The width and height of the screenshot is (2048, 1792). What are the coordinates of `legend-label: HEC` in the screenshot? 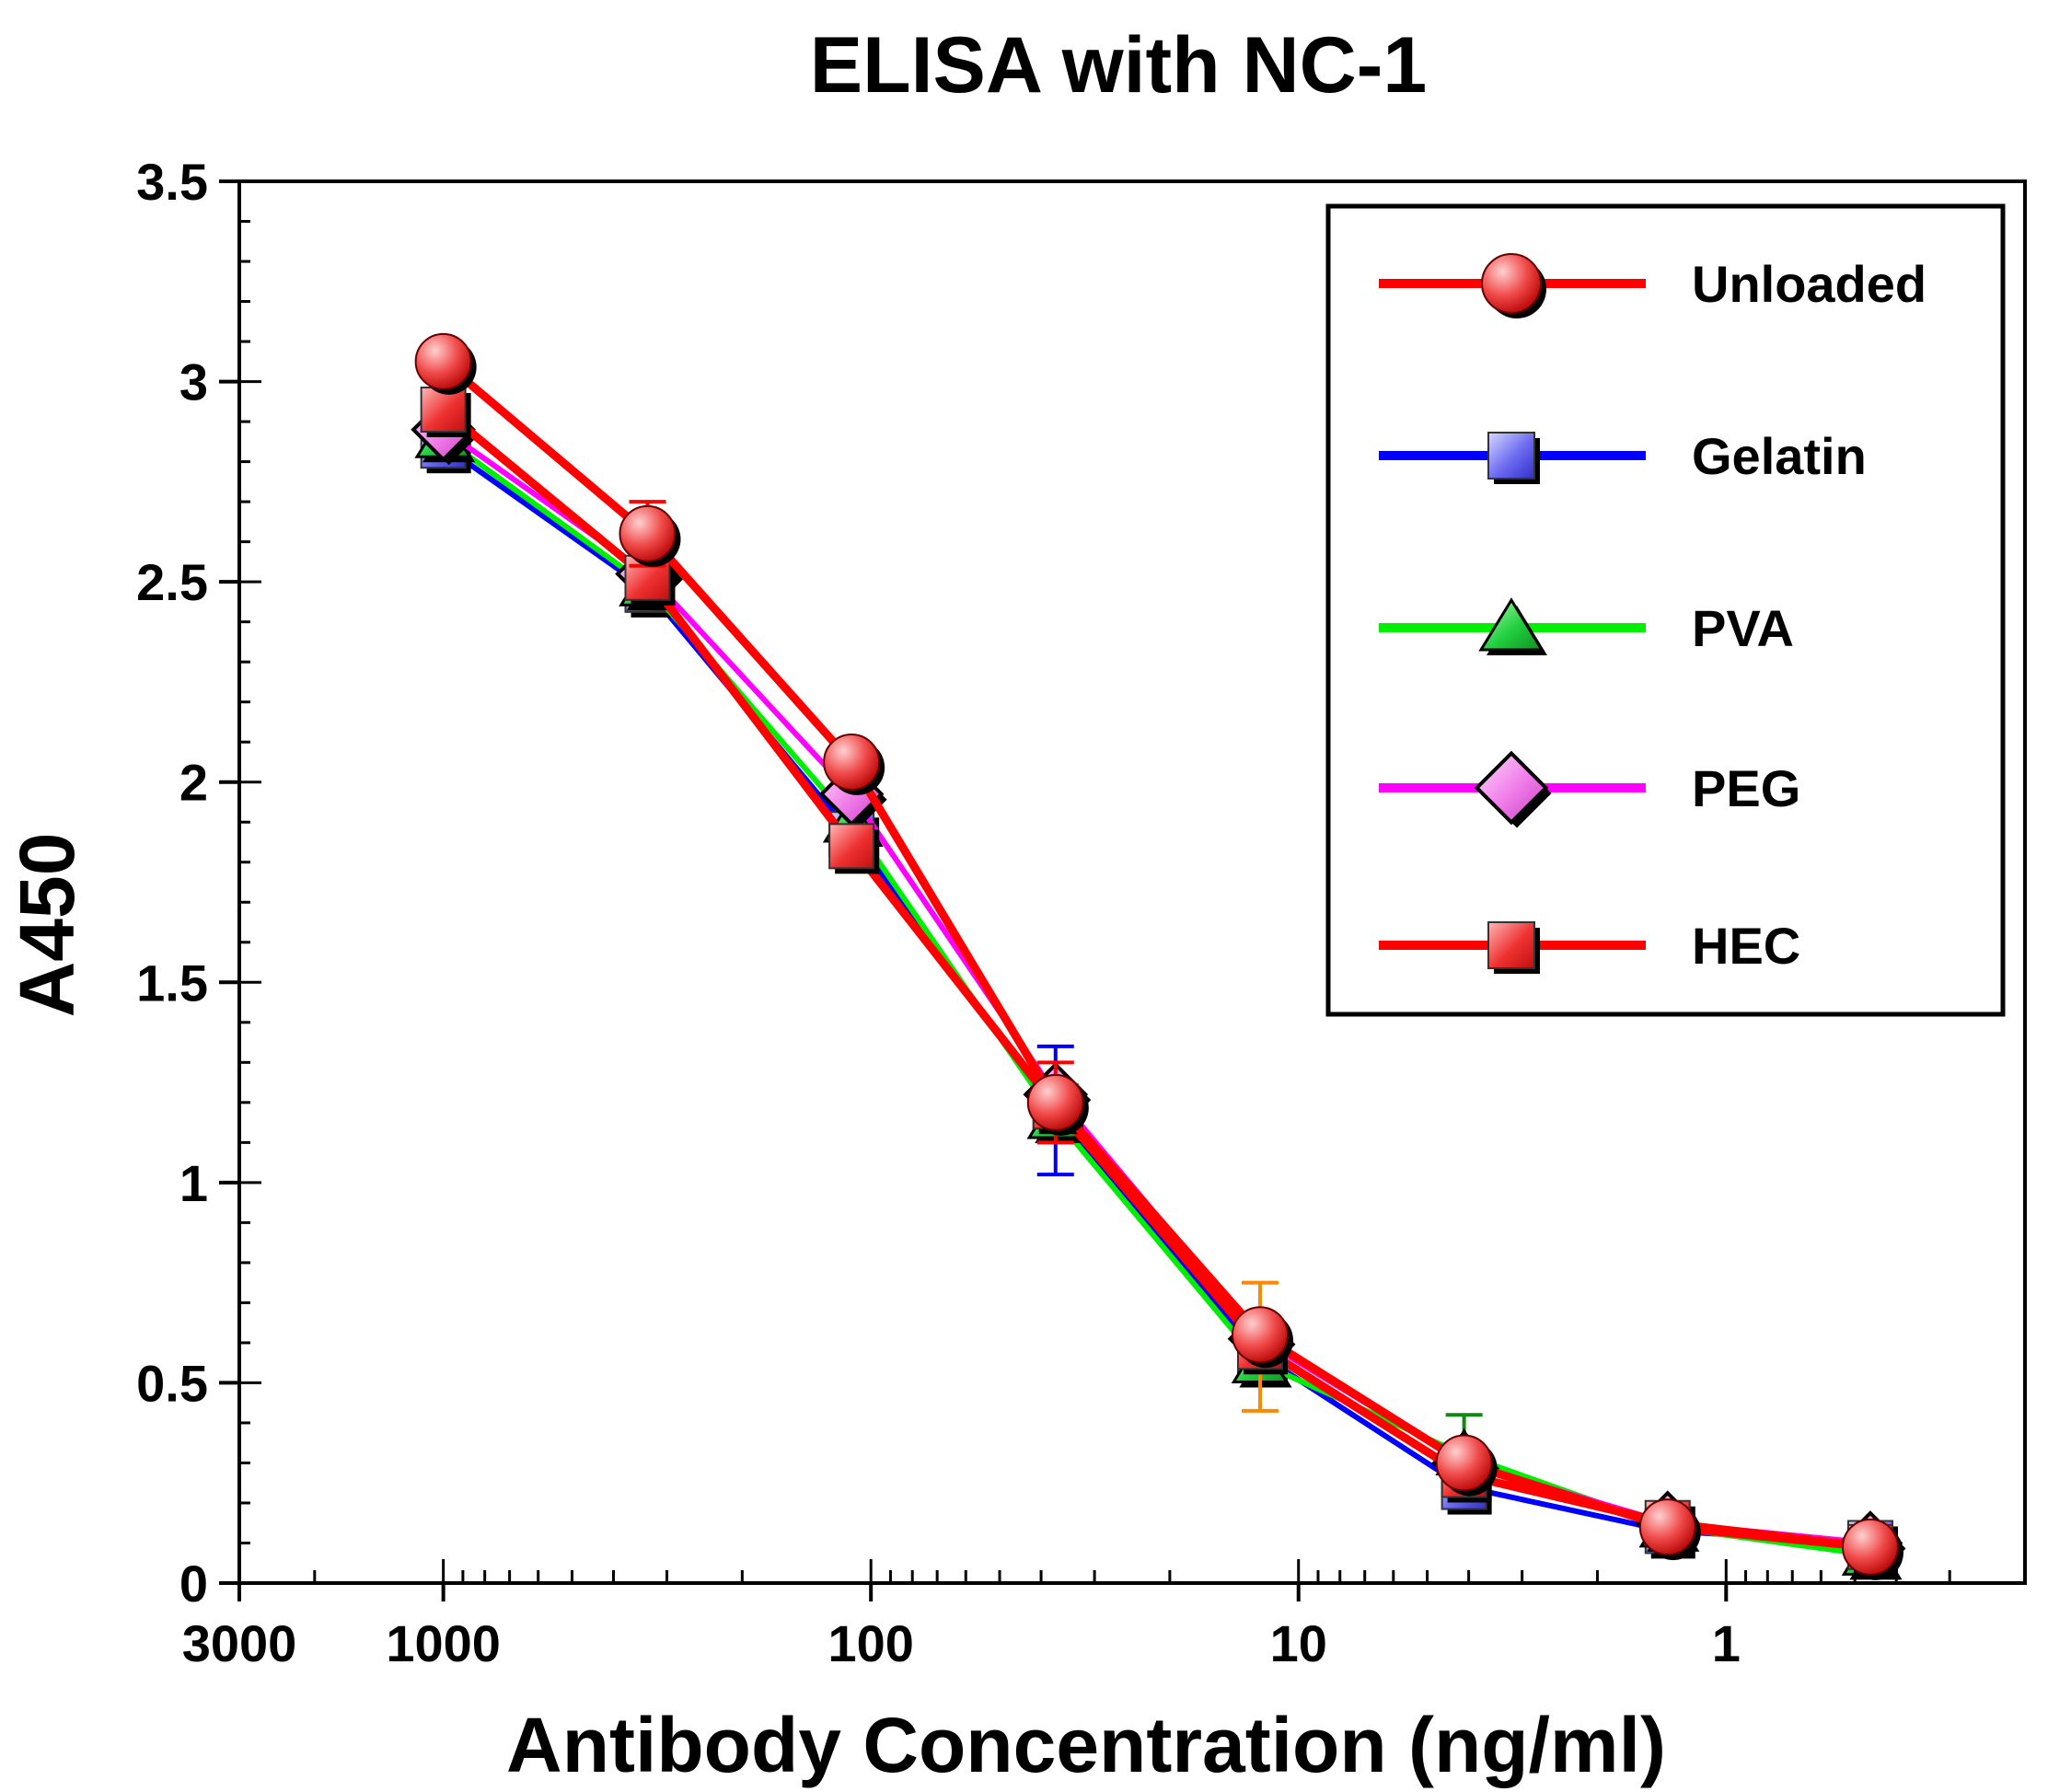 It's located at (1746, 946).